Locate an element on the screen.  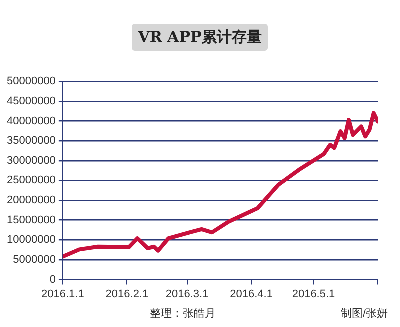
x-tick-label: 2016.2.1 is located at coordinates (127, 294).